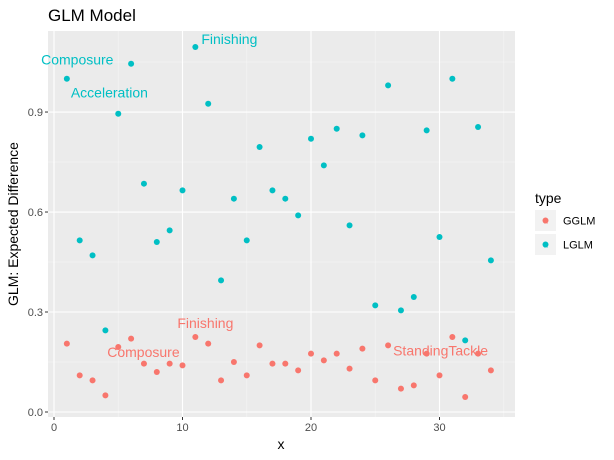  Describe the element at coordinates (548, 198) in the screenshot. I see `legend-title: type` at that location.